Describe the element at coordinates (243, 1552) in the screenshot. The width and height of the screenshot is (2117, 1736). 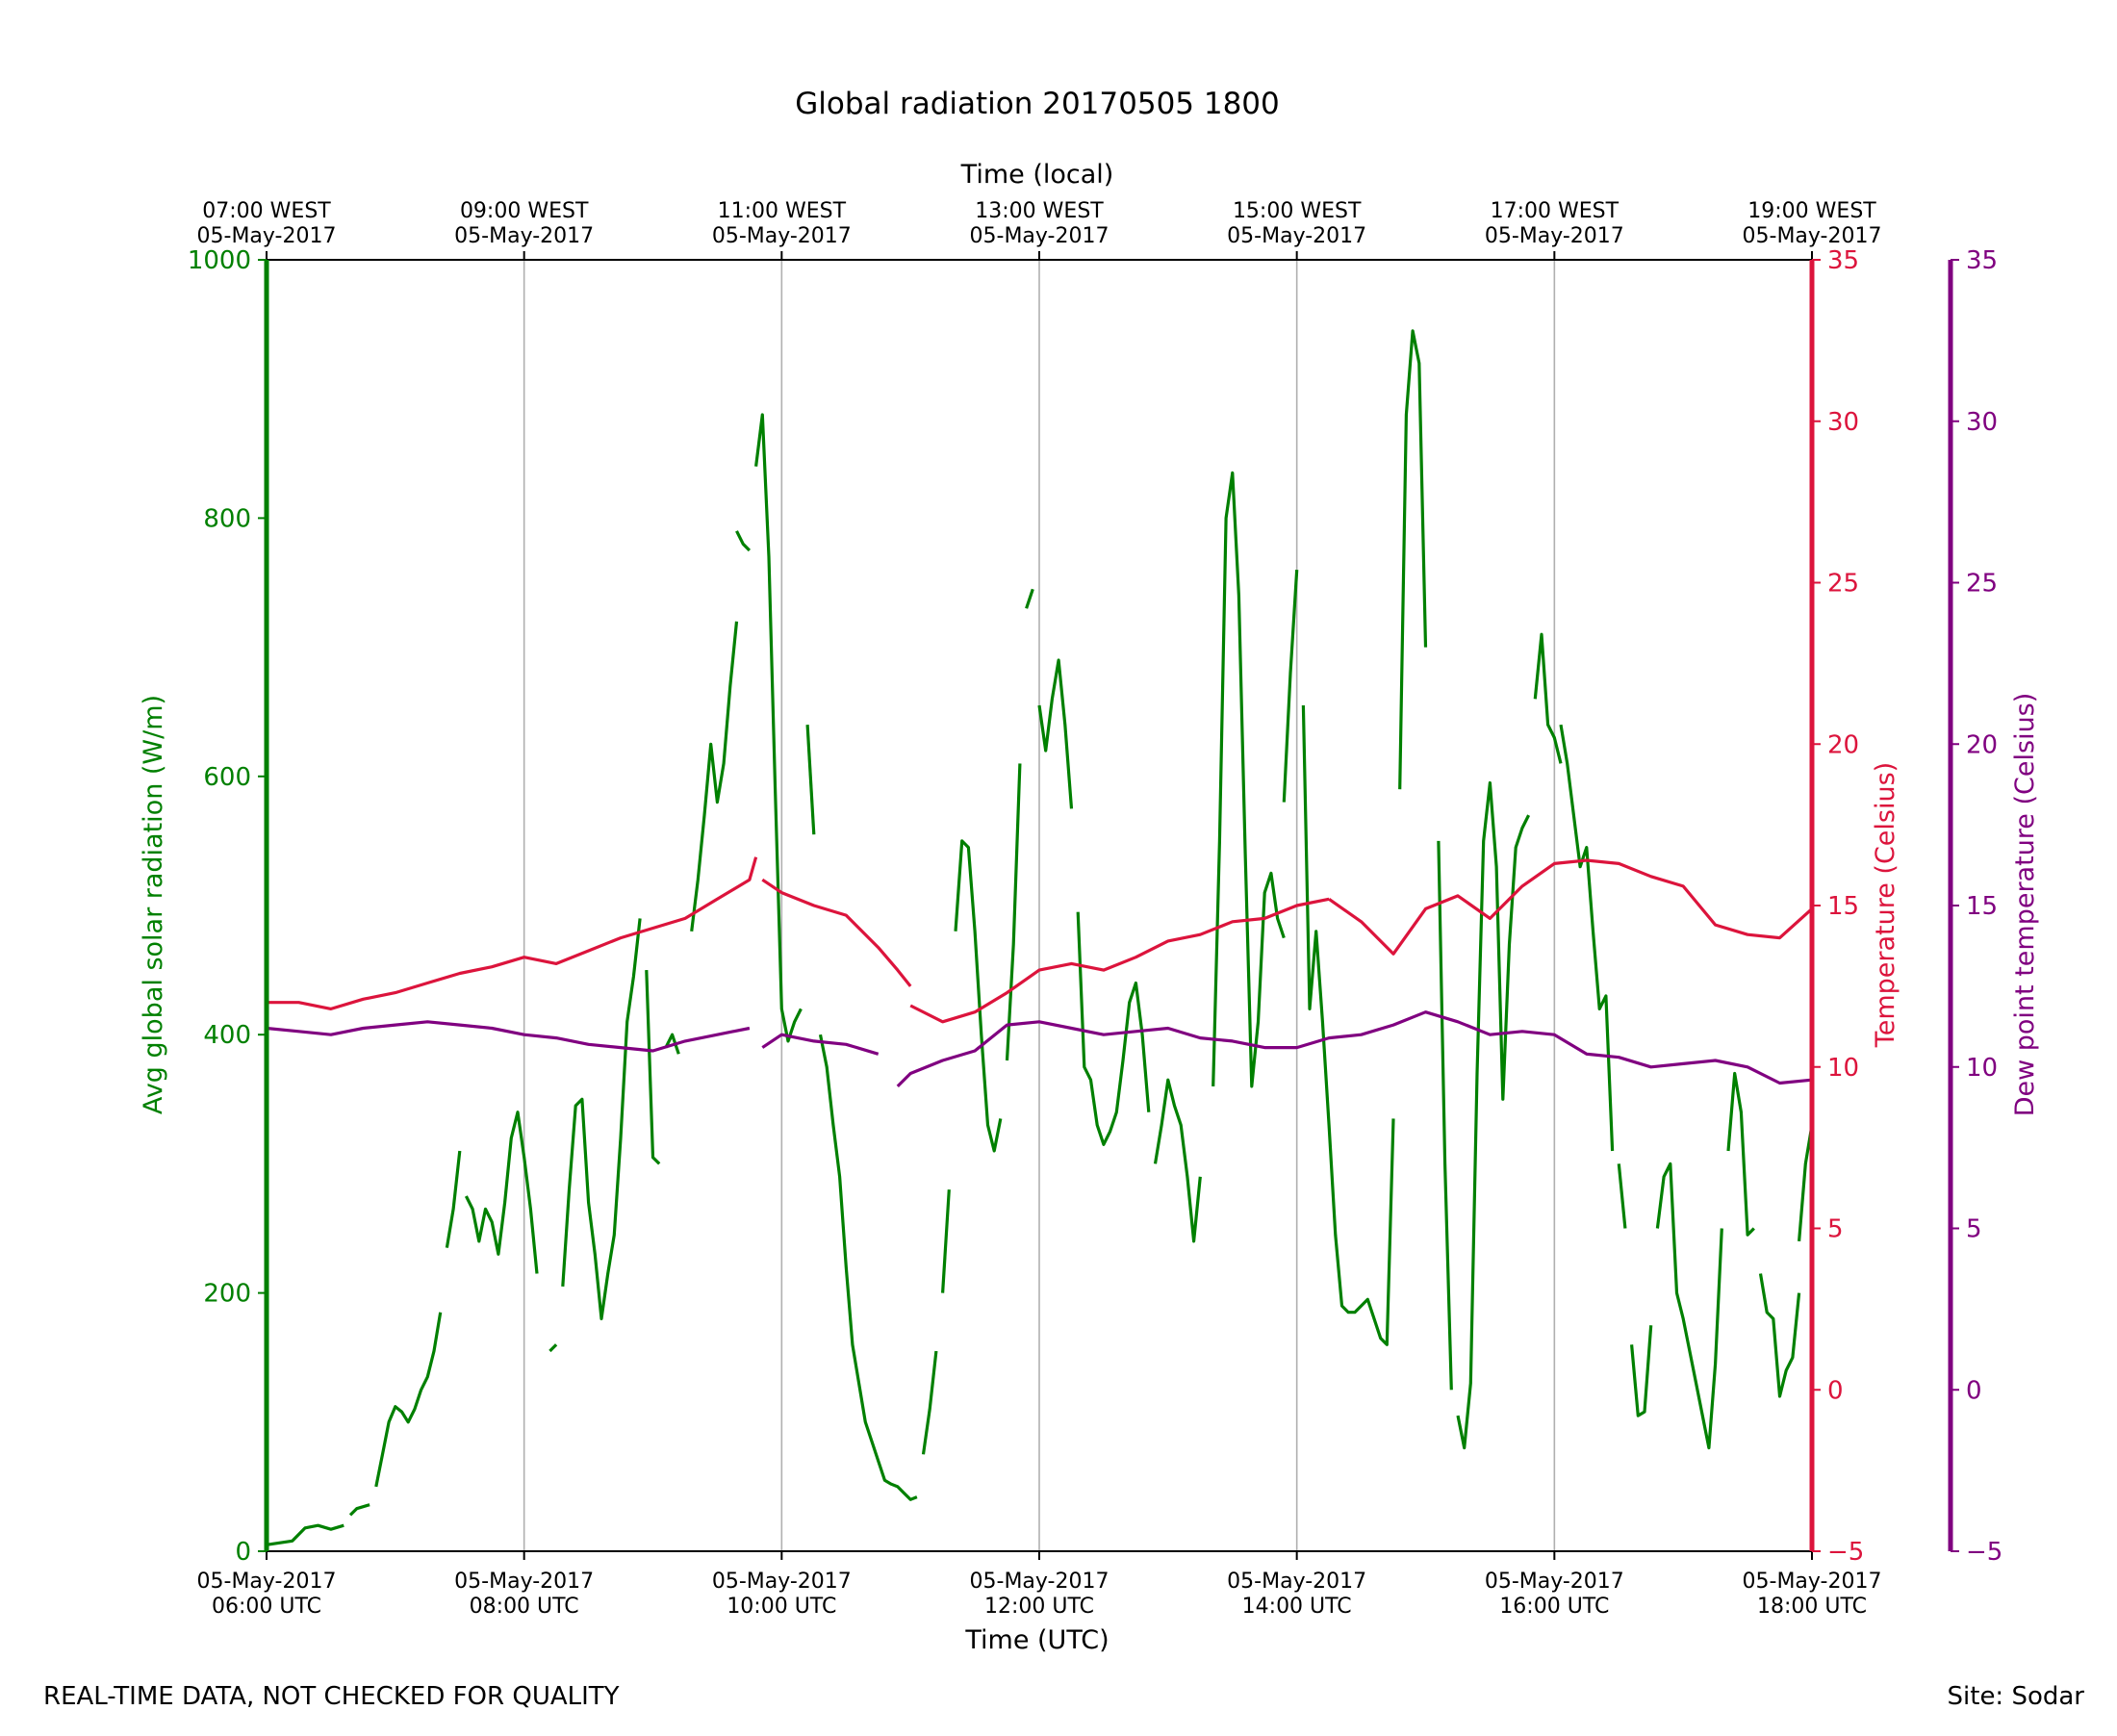
I see `y-tick-label-left: 0` at that location.